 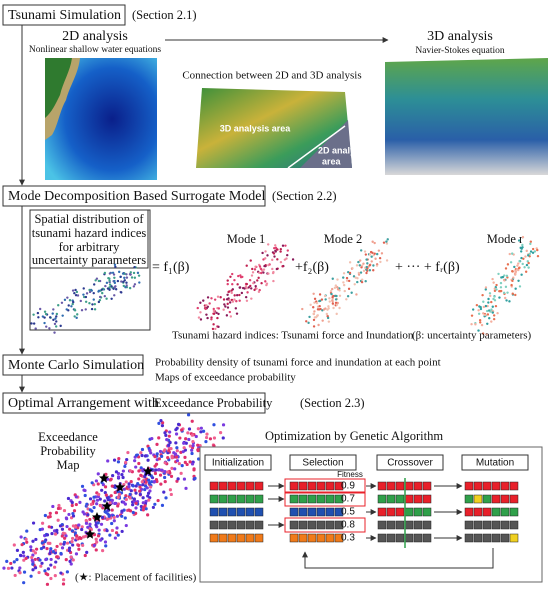 I want to click on section-ref: (Section 2.3), so click(x=332, y=403).